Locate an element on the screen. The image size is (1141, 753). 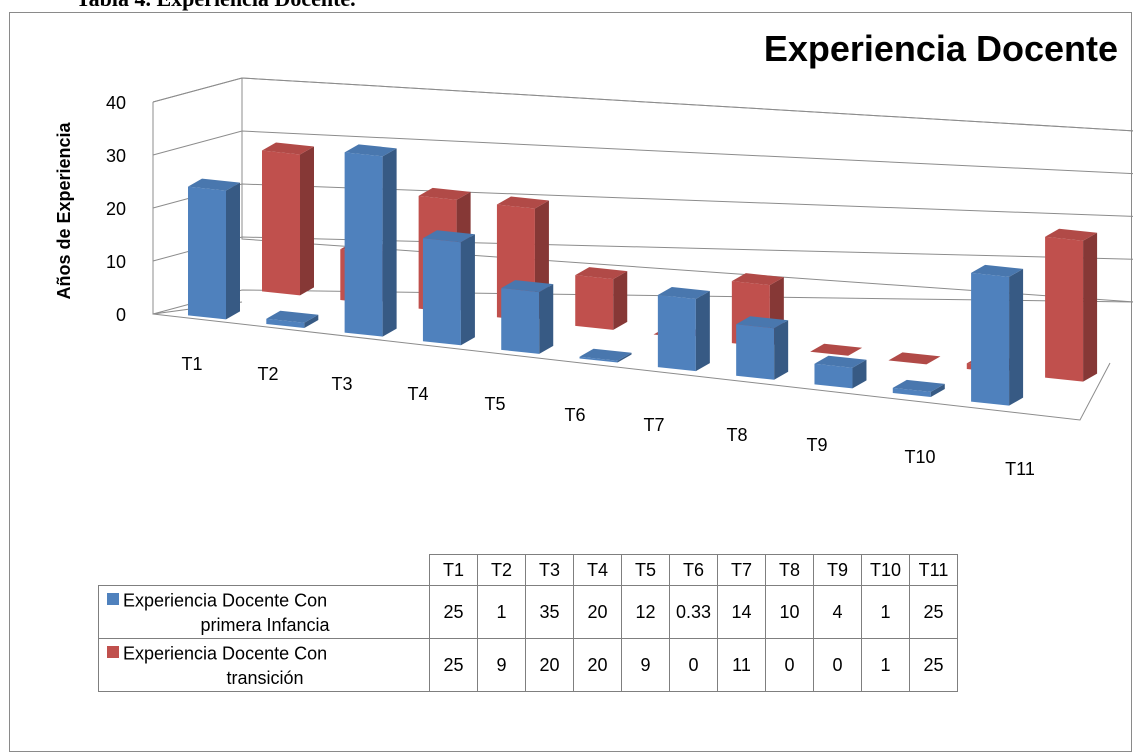
x-tick-label-T2: T2 is located at coordinates (267, 374).